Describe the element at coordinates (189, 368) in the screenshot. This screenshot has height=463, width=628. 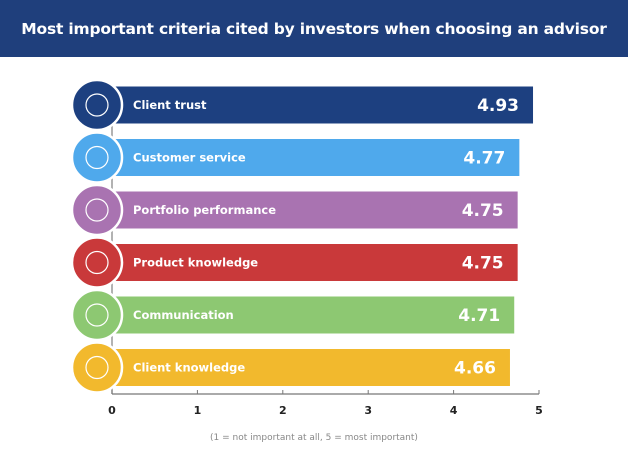
I see `category-label: Client knowledge` at that location.